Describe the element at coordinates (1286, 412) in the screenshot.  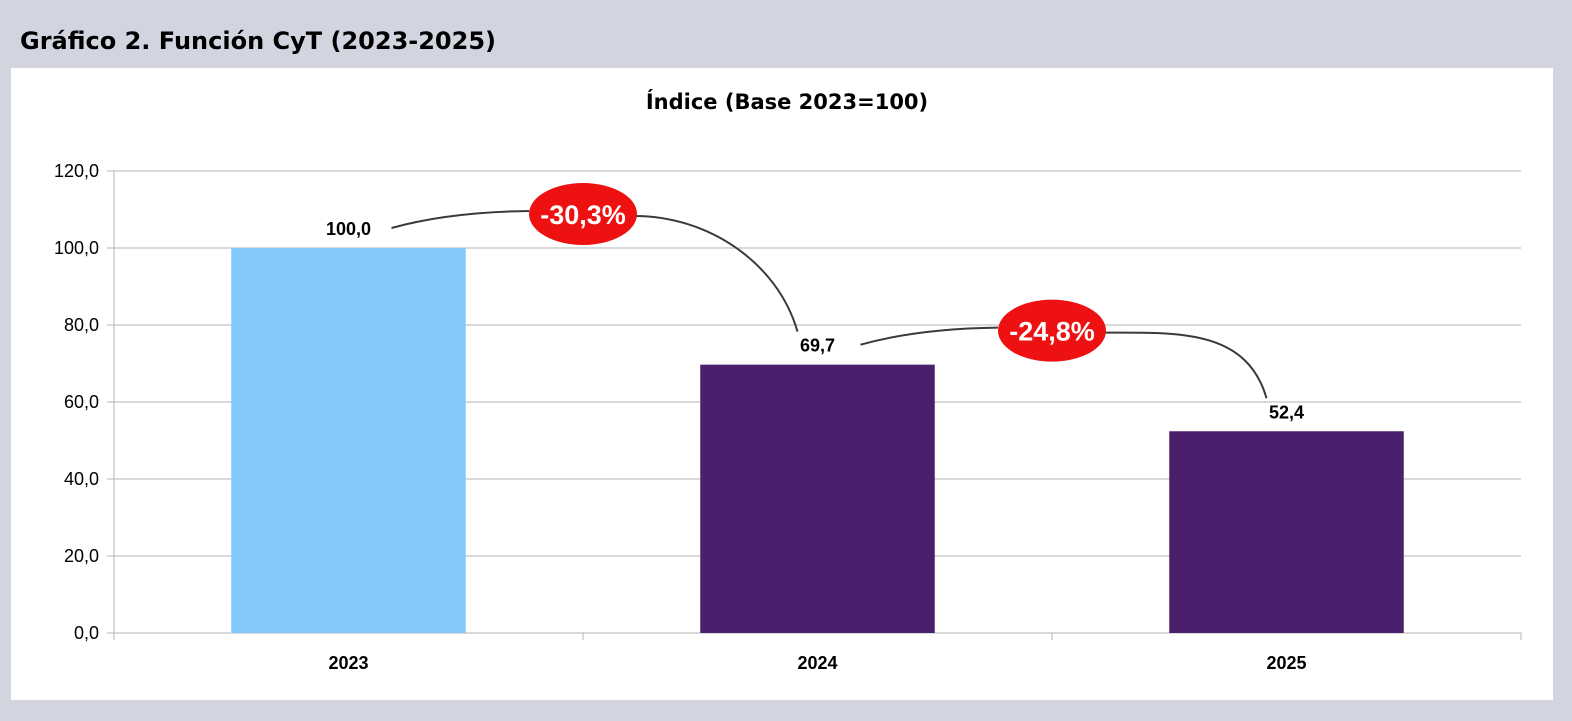
I see `data-label-2025: 52,4` at that location.